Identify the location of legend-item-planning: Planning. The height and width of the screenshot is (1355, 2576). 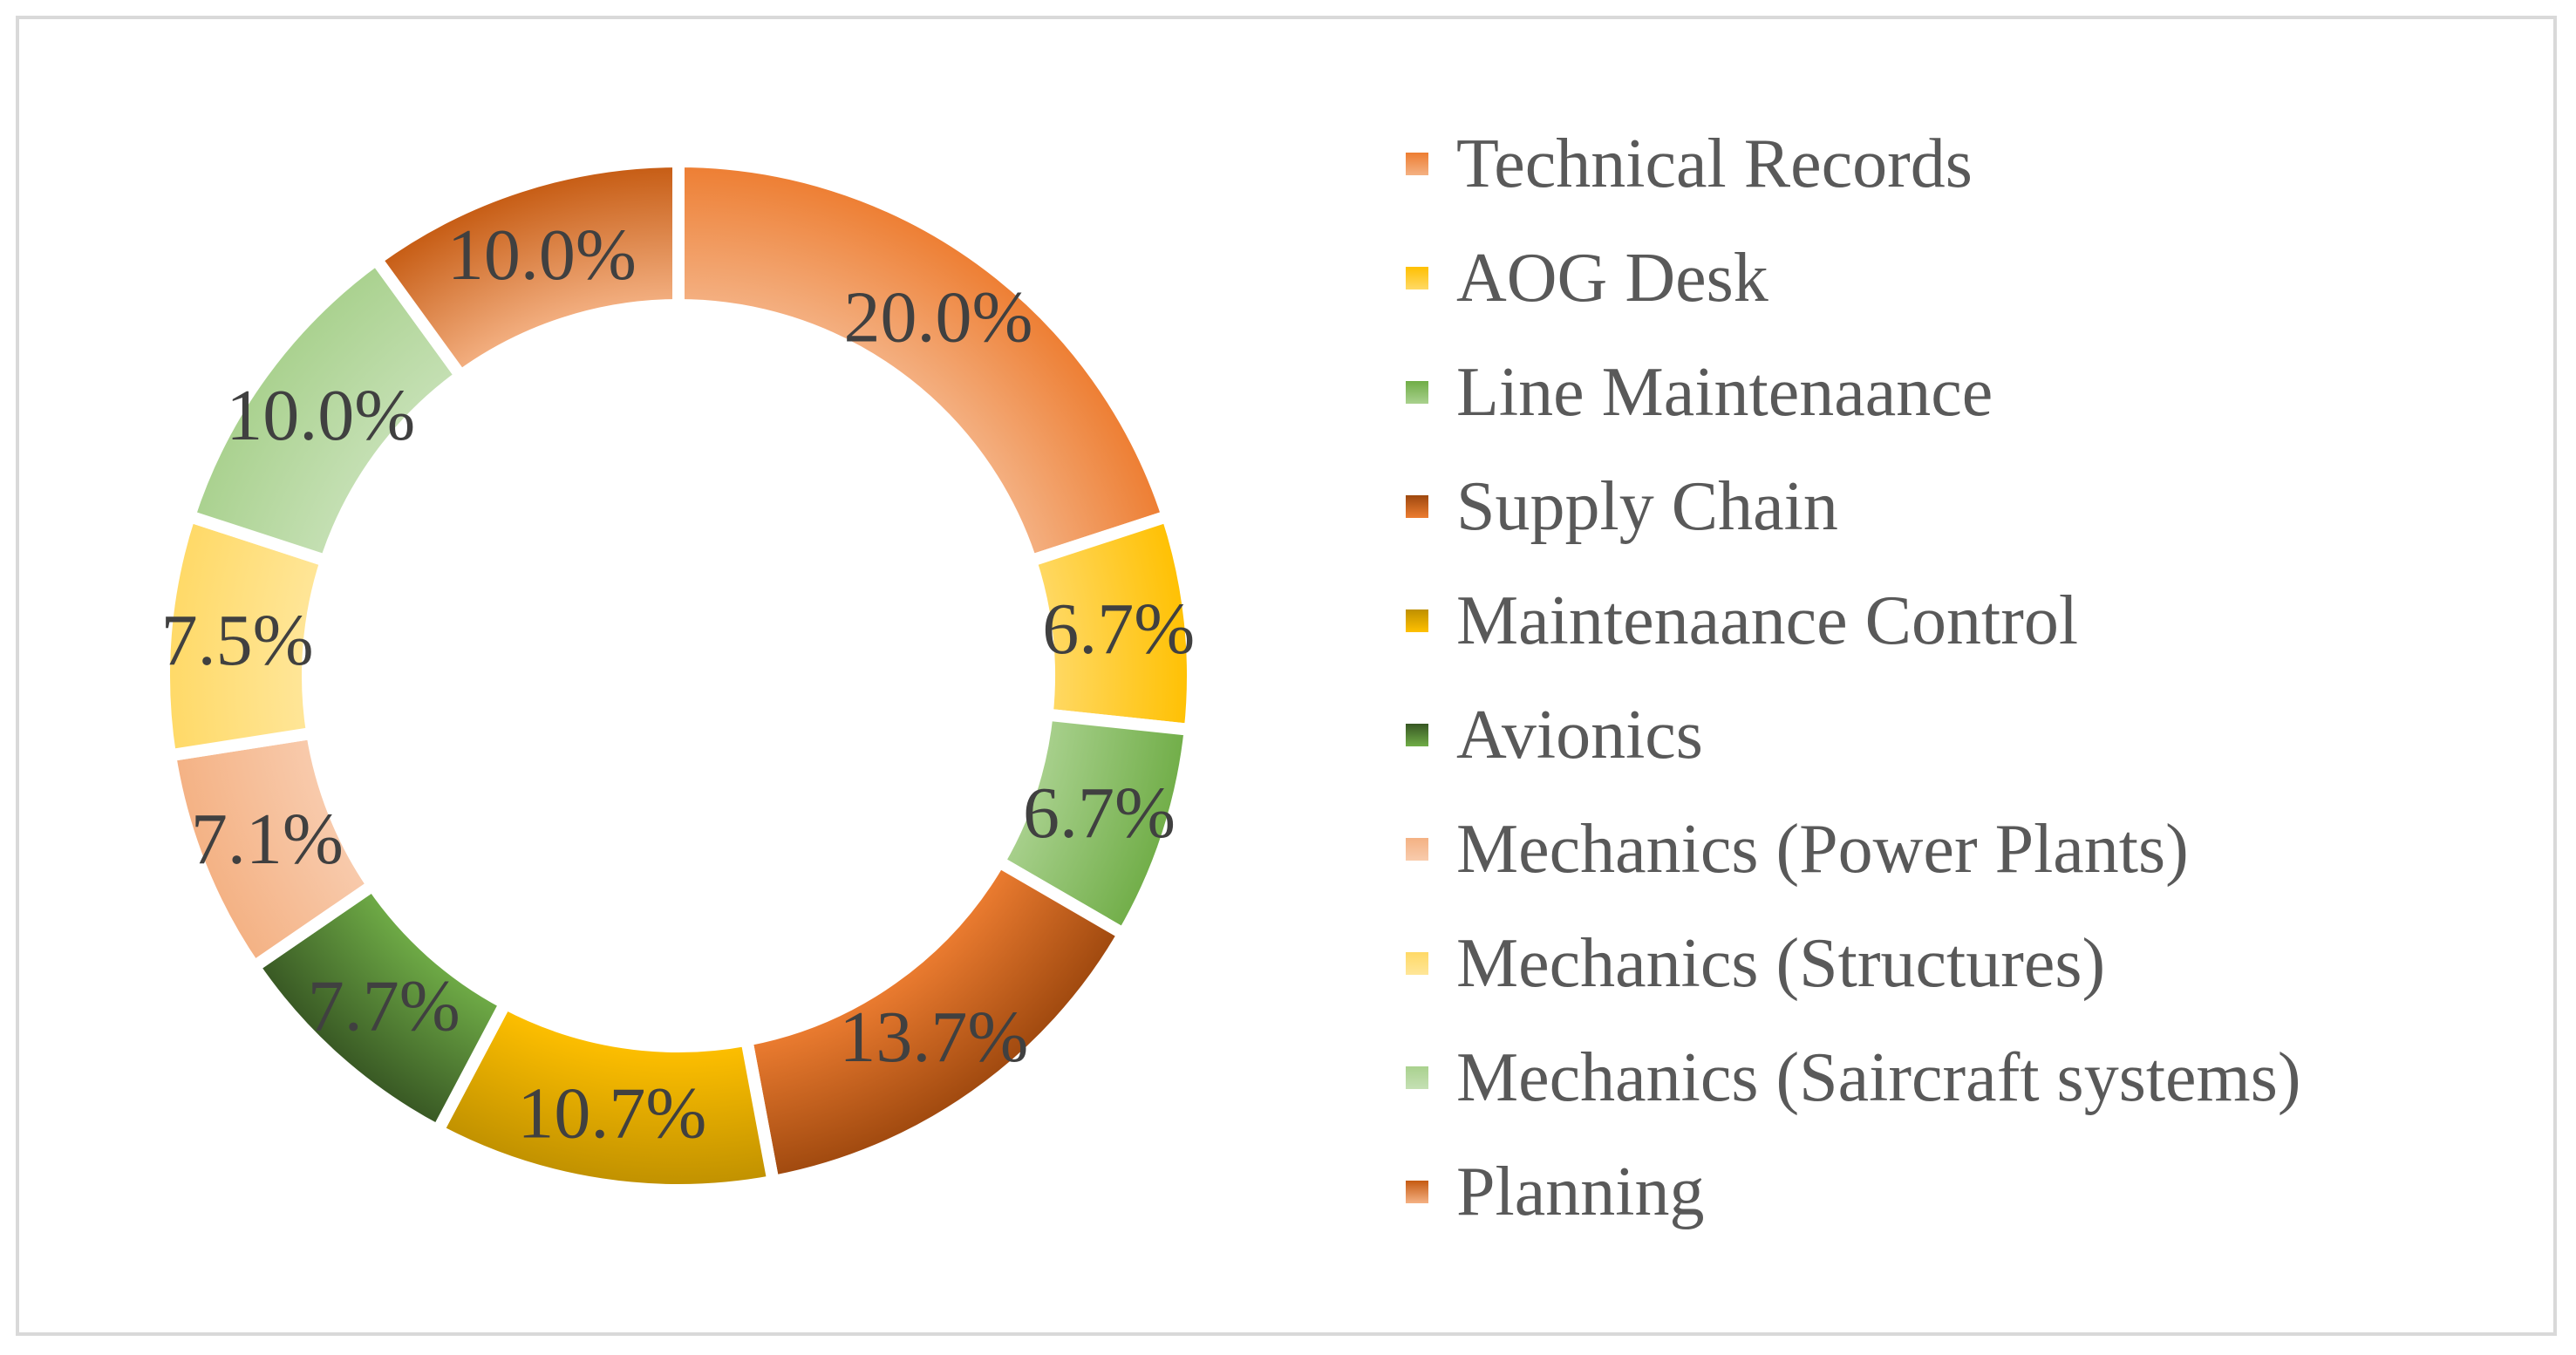
(1555, 1192).